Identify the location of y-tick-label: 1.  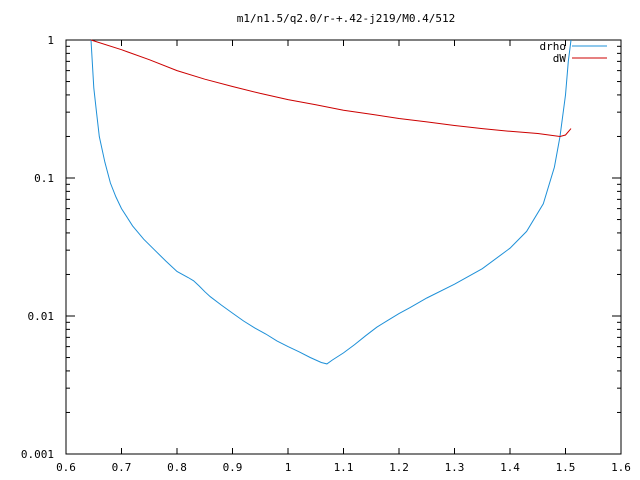
(50, 40).